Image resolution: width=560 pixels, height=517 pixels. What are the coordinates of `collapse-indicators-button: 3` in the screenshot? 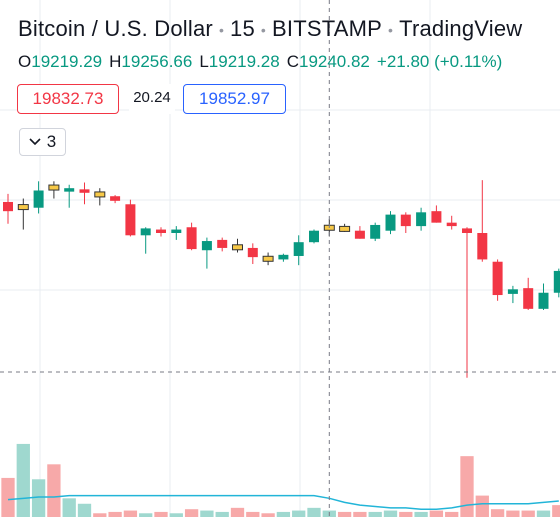 It's located at (42, 142).